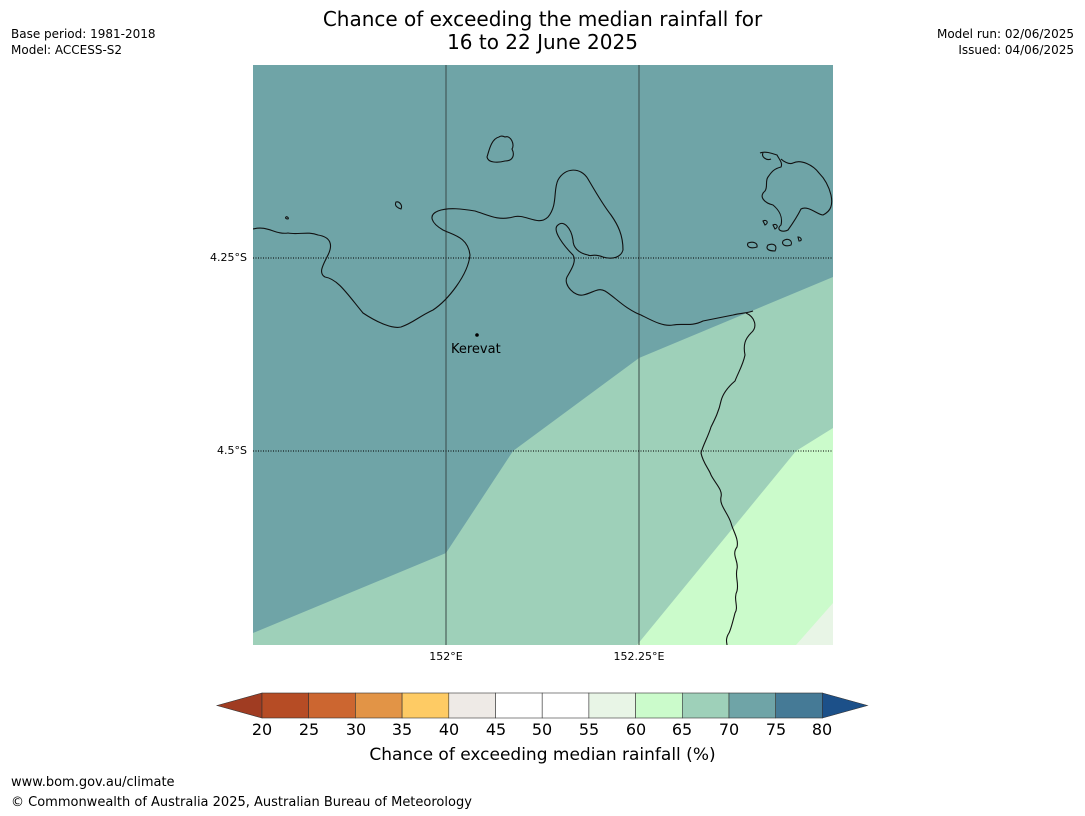  What do you see at coordinates (309, 729) in the screenshot?
I see `cb-tick-25: 25` at bounding box center [309, 729].